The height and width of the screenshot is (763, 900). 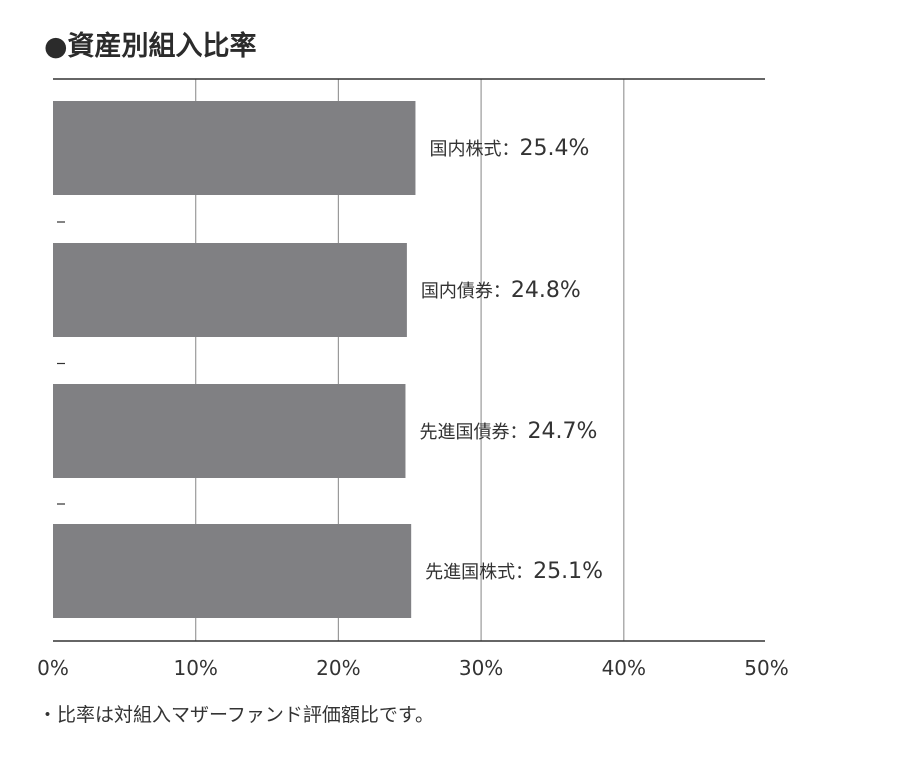 I want to click on data-label-2: 国内債券：24.8%, so click(x=501, y=290).